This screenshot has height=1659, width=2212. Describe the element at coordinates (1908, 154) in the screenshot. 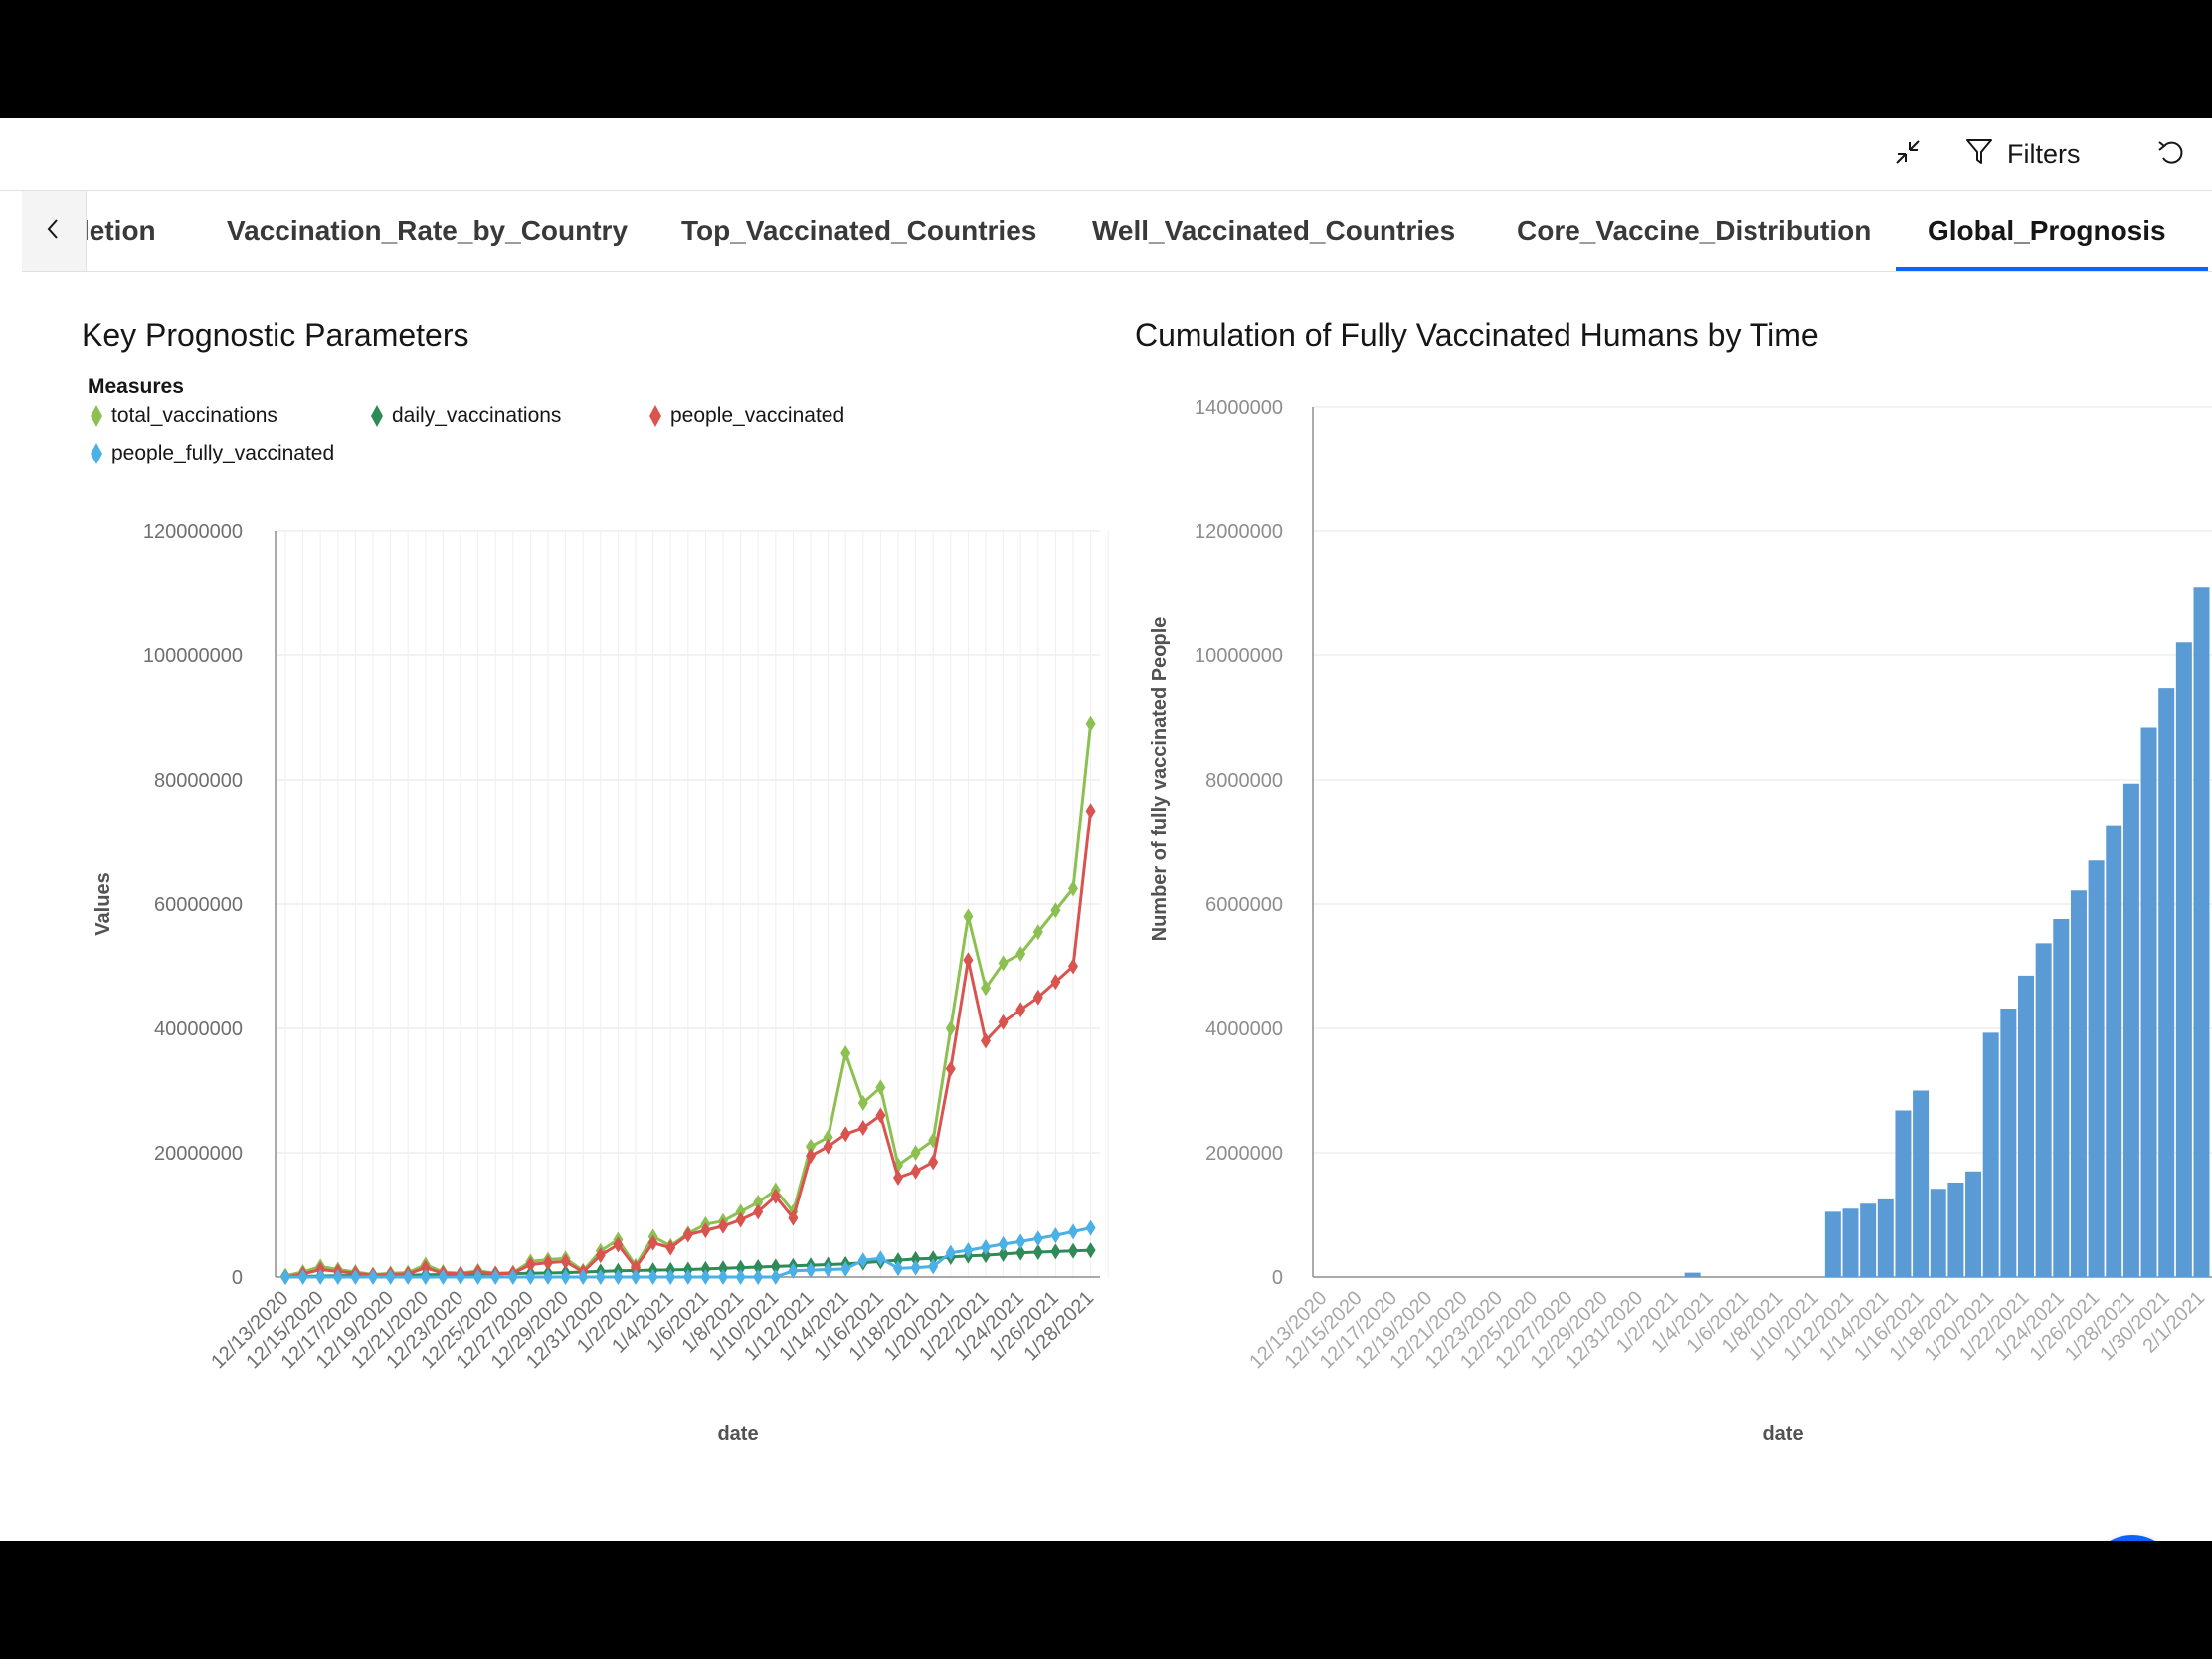

I see `collapse-button` at that location.